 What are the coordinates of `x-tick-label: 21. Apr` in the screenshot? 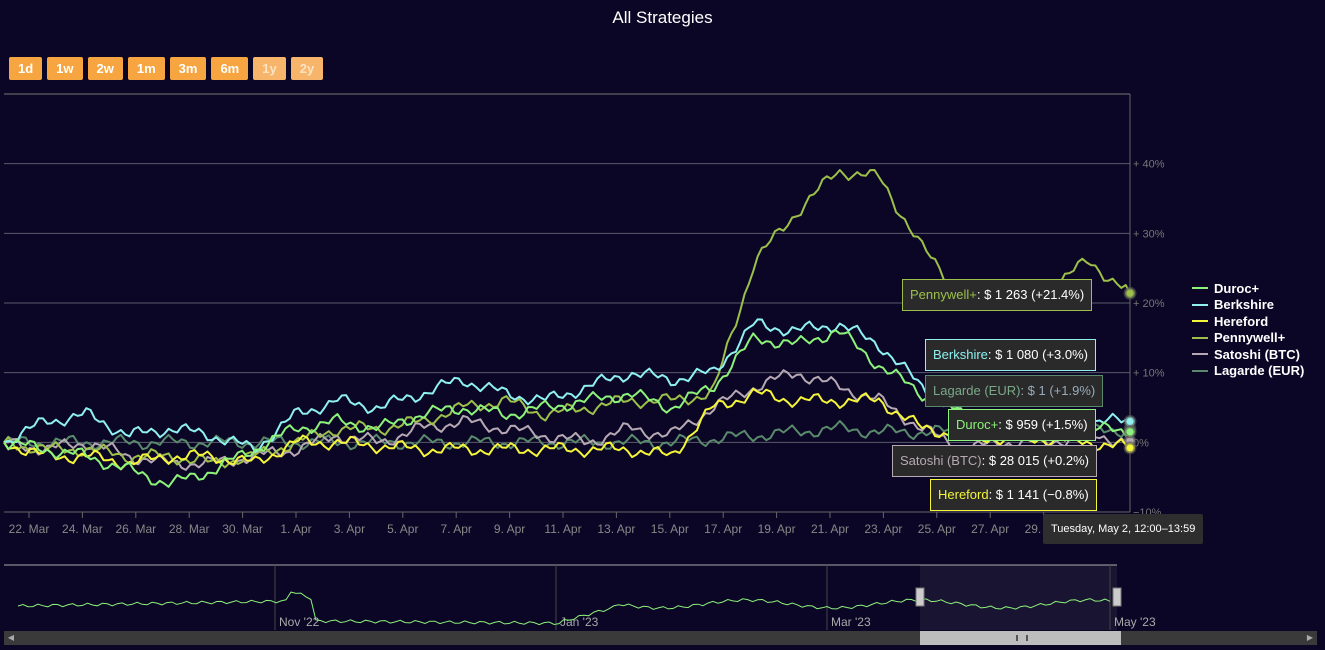 It's located at (830, 529).